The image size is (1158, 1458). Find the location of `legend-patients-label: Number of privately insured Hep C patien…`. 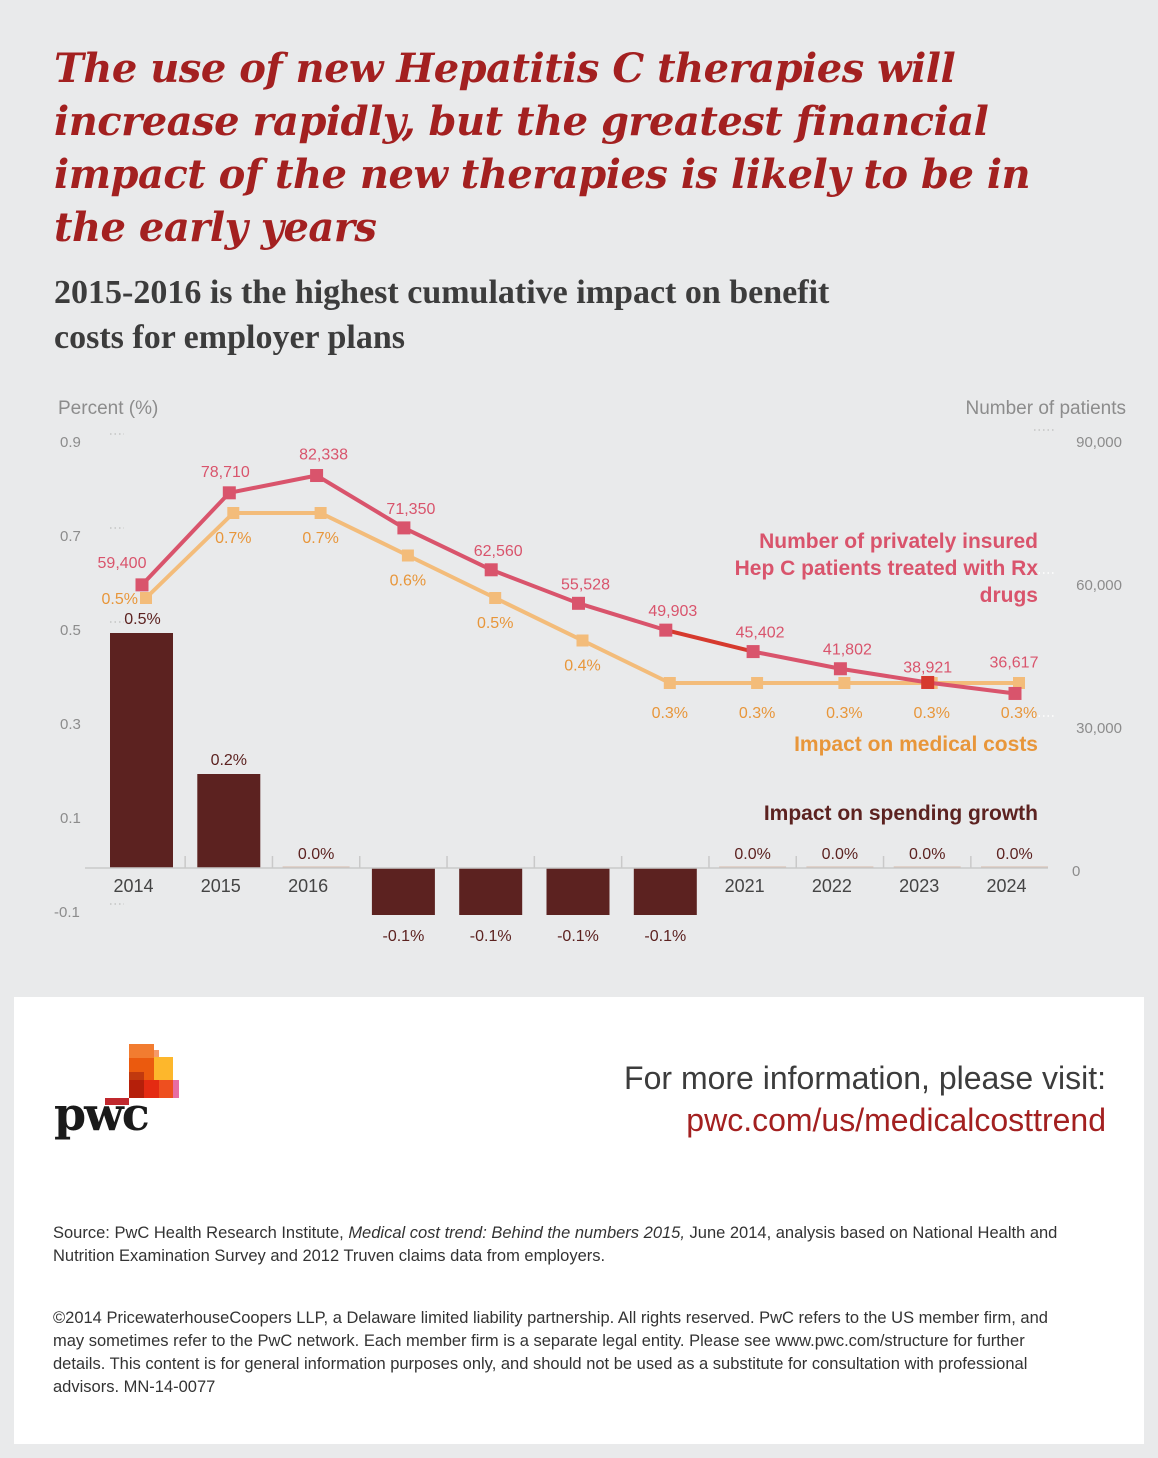

legend-patients-label: Number of privately insured Hep C patien… is located at coordinates (886, 568).